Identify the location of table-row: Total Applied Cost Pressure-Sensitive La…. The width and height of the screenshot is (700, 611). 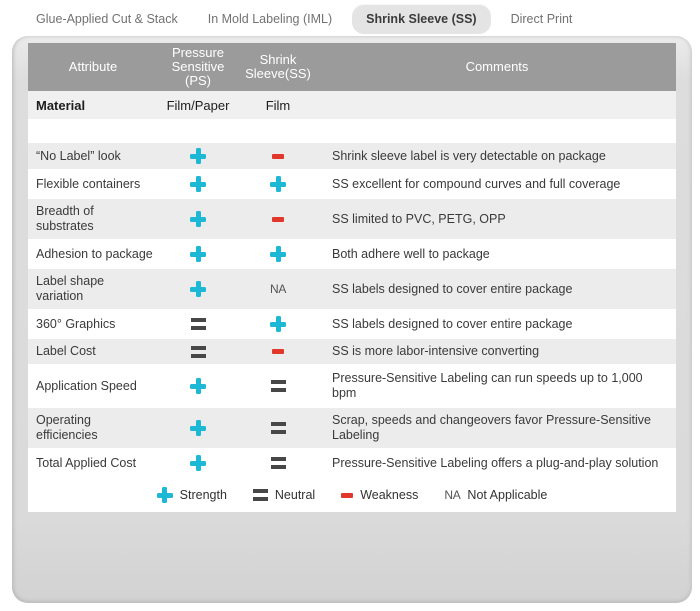
(352, 463).